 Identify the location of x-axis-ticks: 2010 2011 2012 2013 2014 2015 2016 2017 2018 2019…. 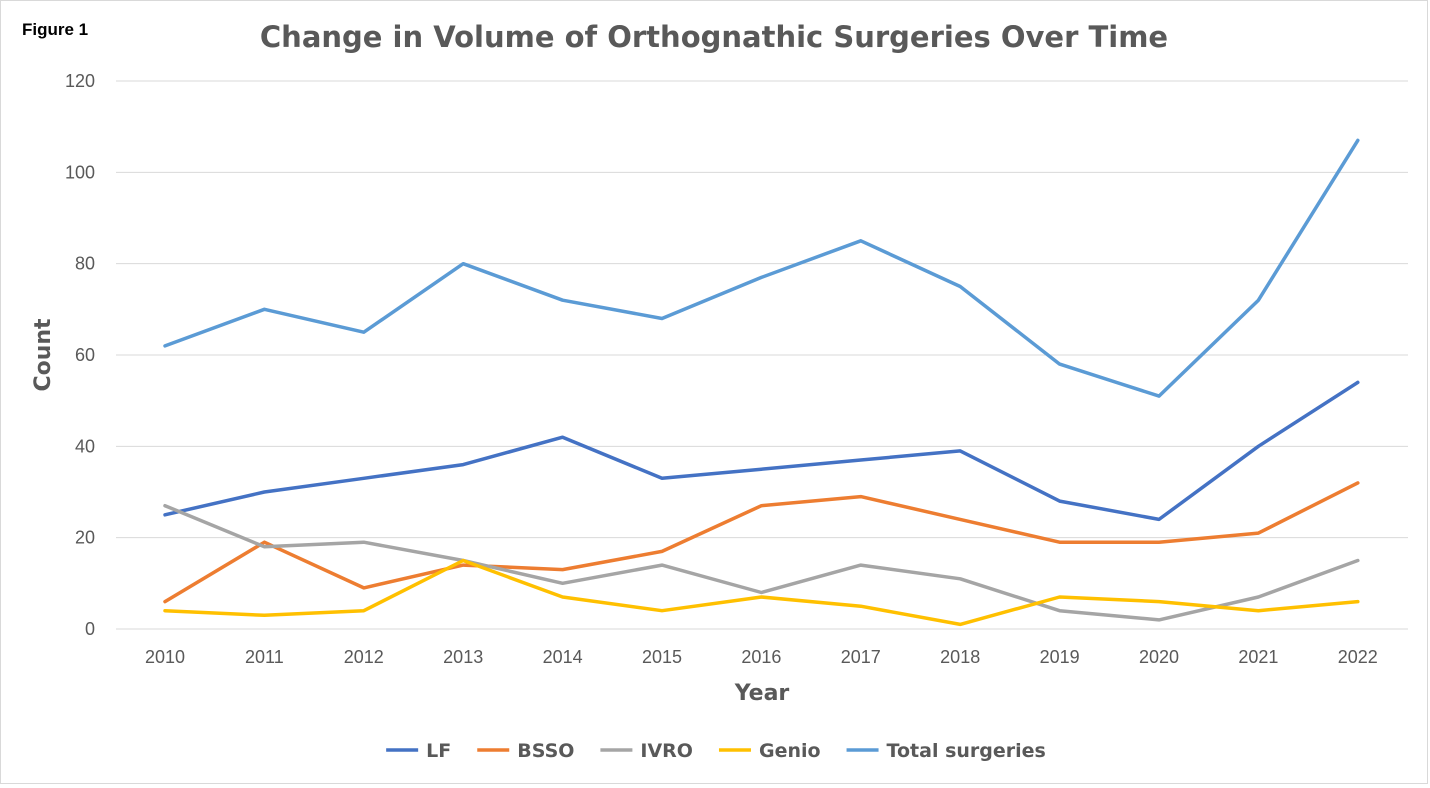
(761, 657).